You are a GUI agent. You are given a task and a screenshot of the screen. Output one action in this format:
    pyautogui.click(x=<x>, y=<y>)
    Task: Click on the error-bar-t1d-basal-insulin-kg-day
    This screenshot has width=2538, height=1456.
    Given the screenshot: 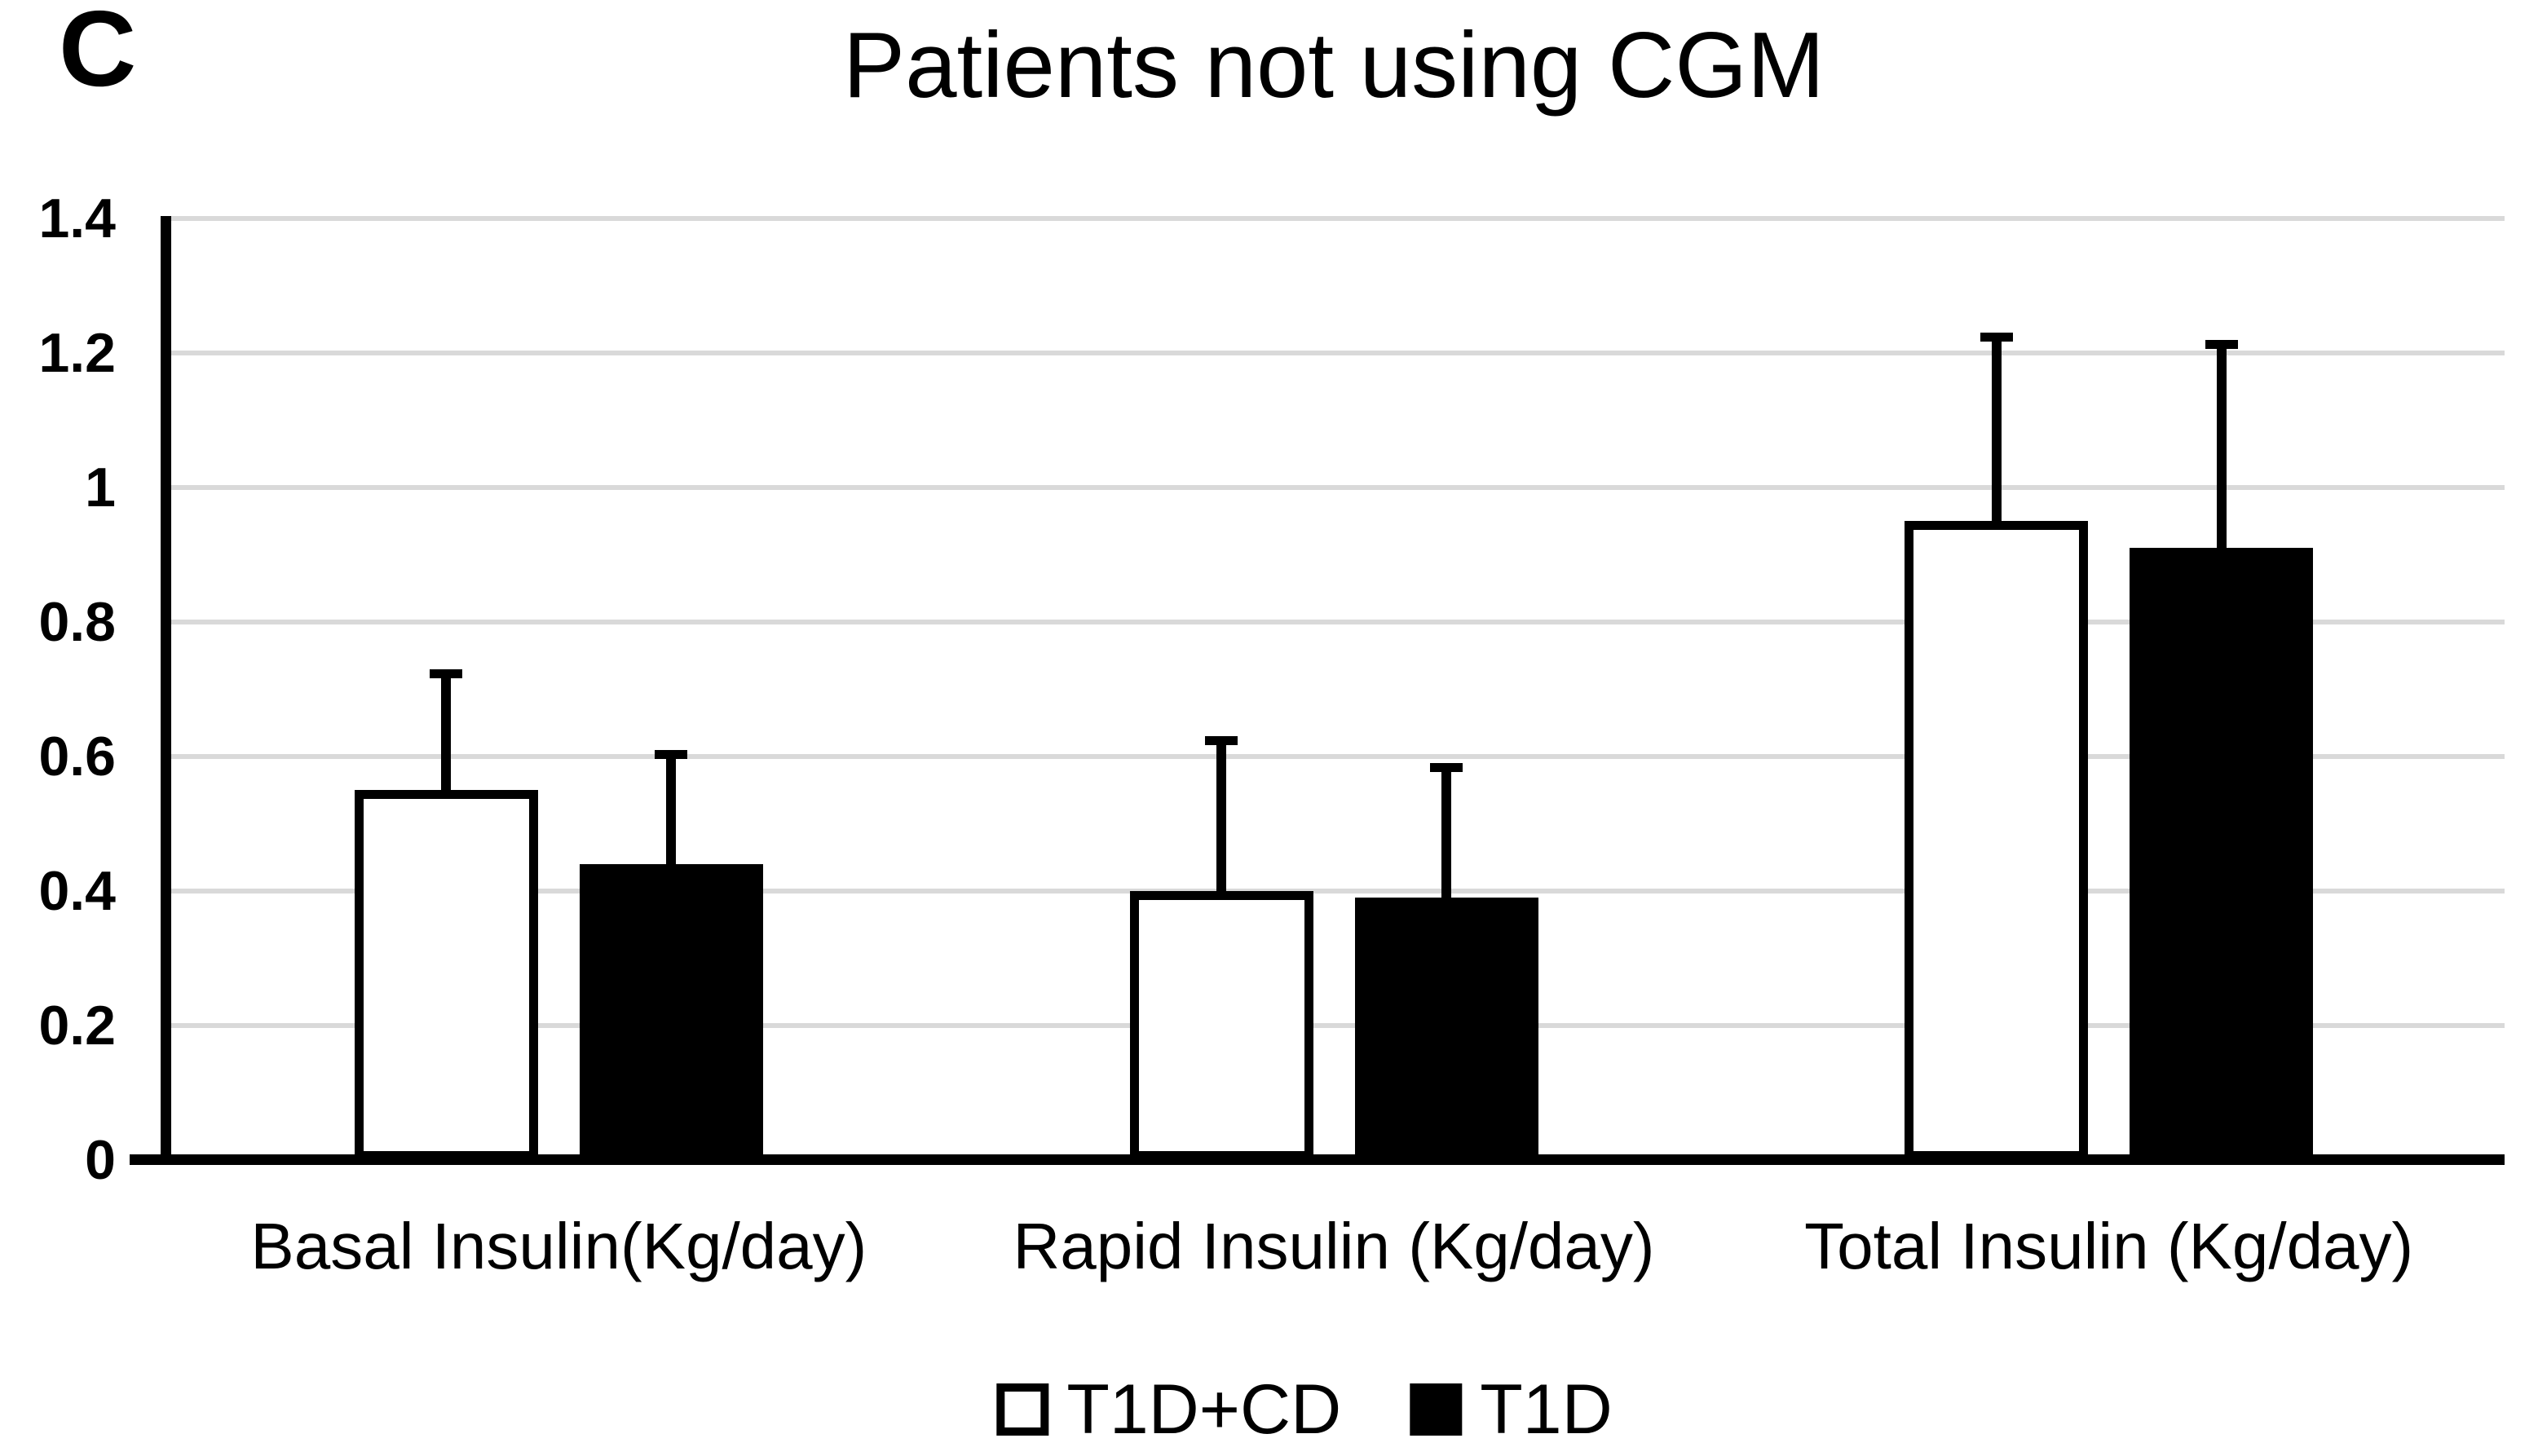 What is the action you would take?
    pyautogui.click(x=671, y=807)
    